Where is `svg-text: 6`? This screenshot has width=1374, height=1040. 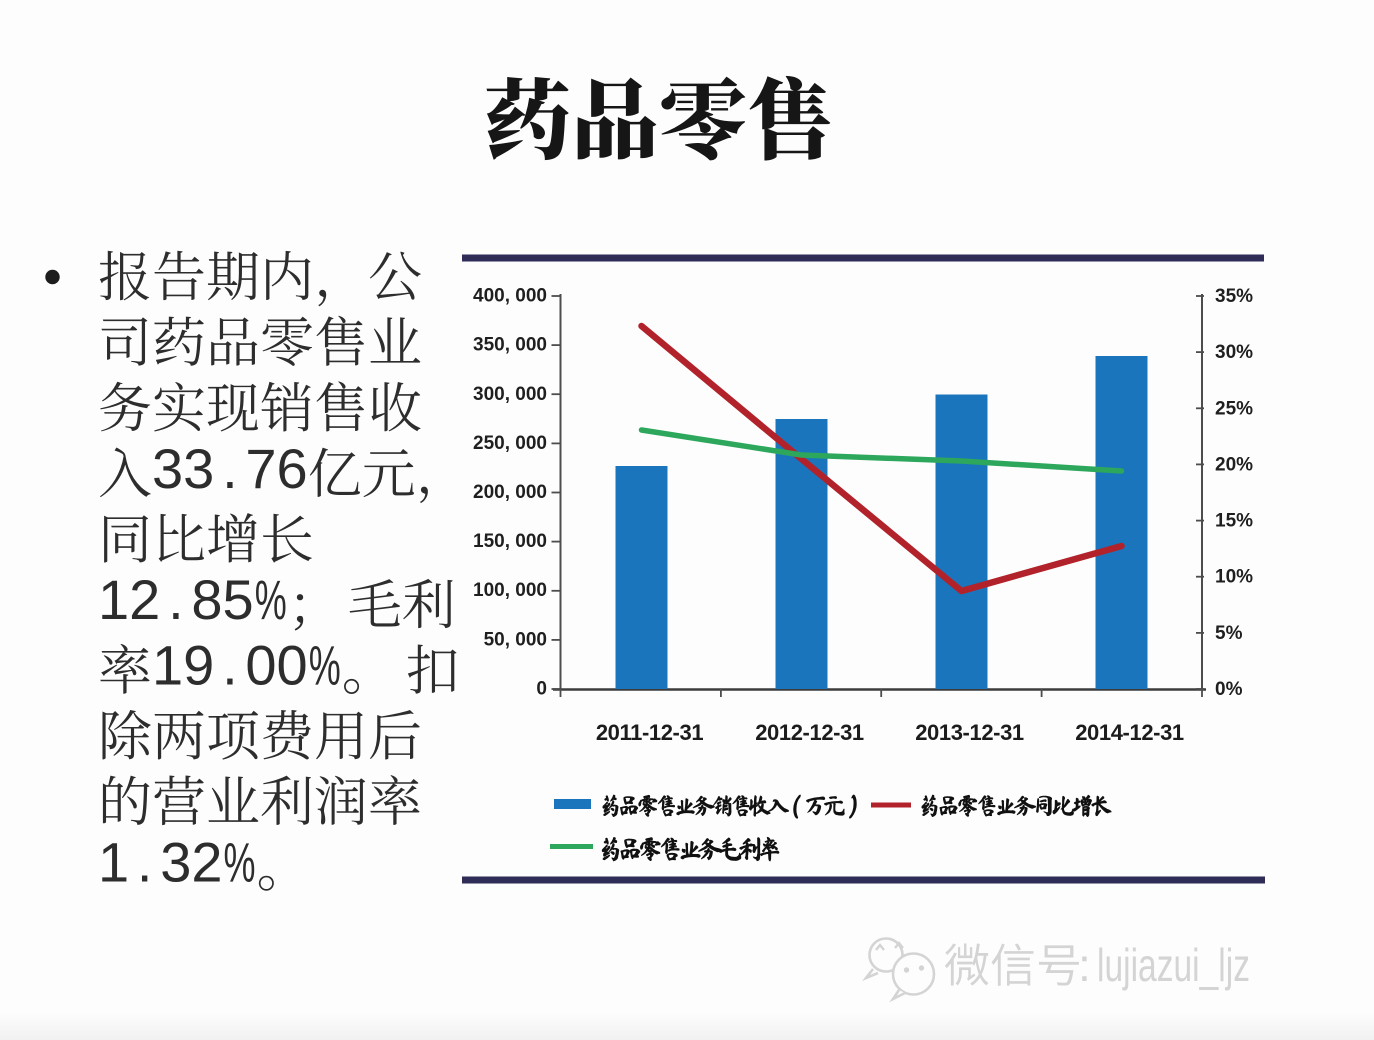
svg-text: 6 is located at coordinates (292, 468).